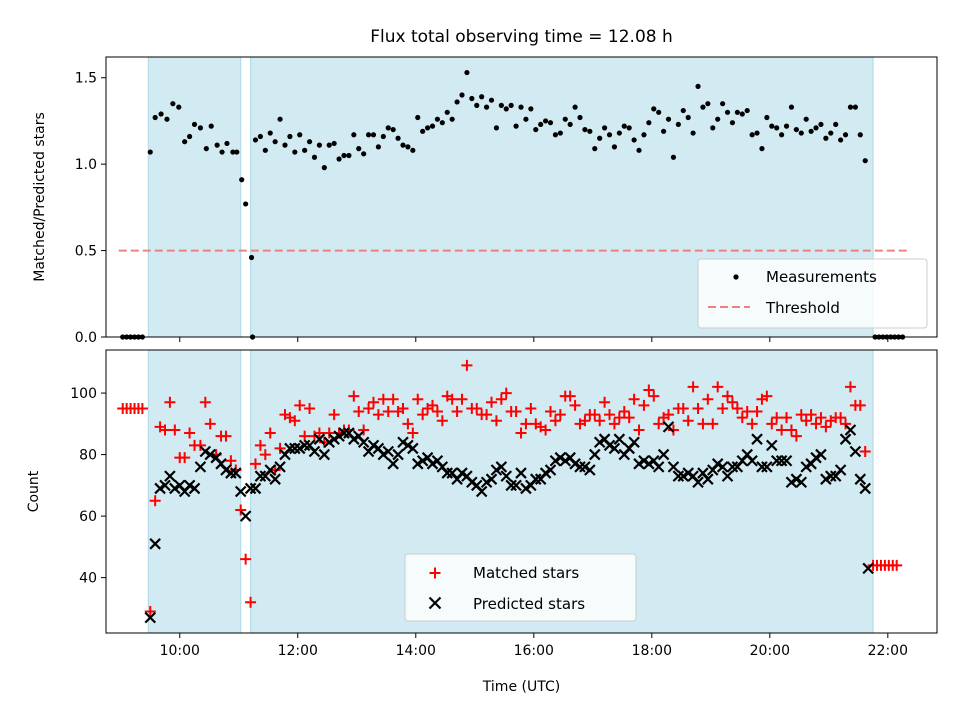 This screenshot has height=720, width=960. I want to click on top-x-ticks, so click(534, 339).